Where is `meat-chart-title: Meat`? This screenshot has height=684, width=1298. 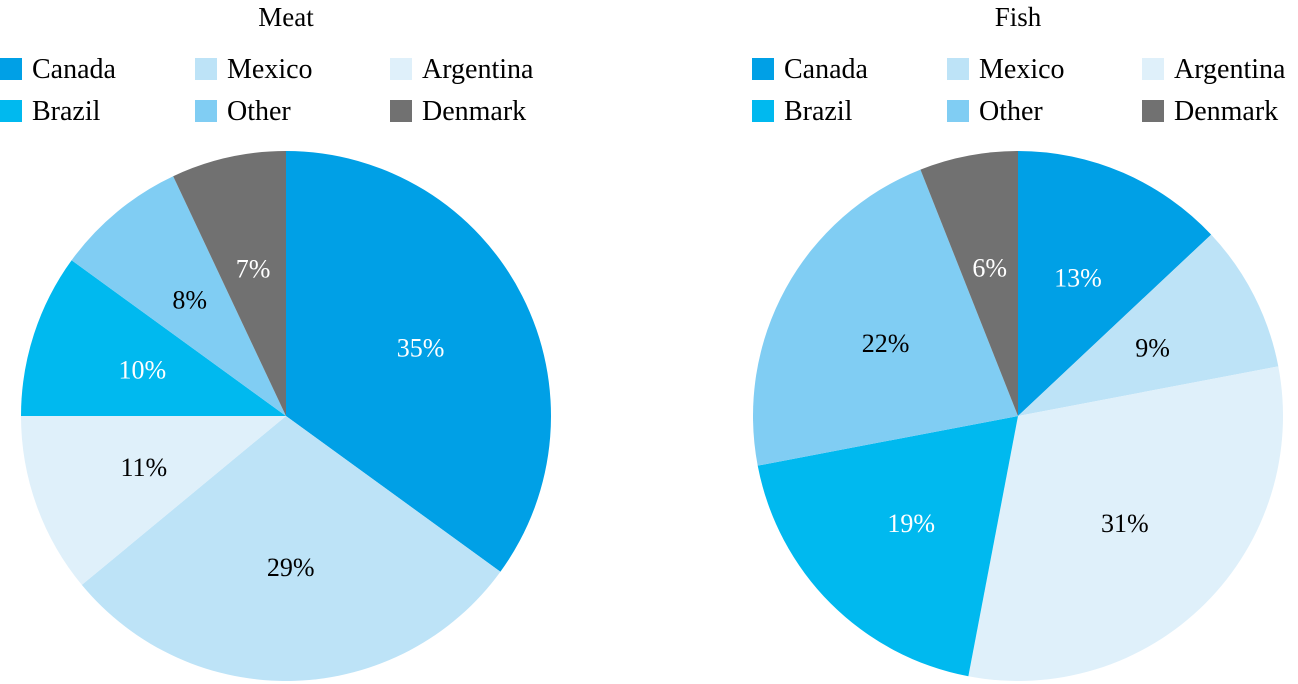 meat-chart-title: Meat is located at coordinates (286, 17).